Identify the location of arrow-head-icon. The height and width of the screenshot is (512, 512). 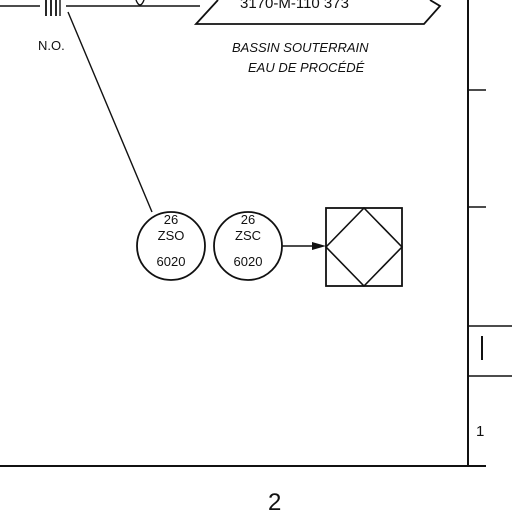
(319, 246).